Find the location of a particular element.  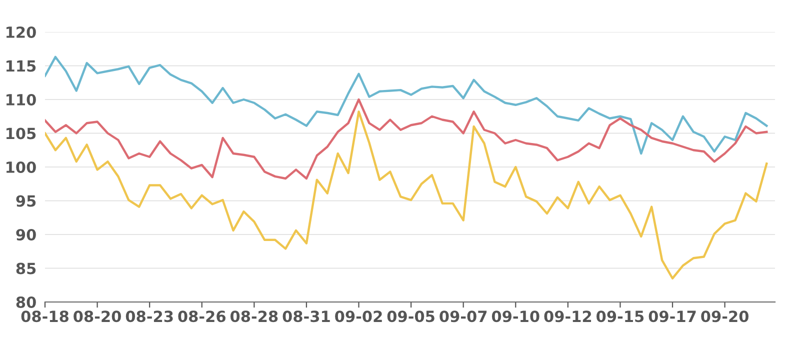

x-tick-label: 08-28 is located at coordinates (254, 316).